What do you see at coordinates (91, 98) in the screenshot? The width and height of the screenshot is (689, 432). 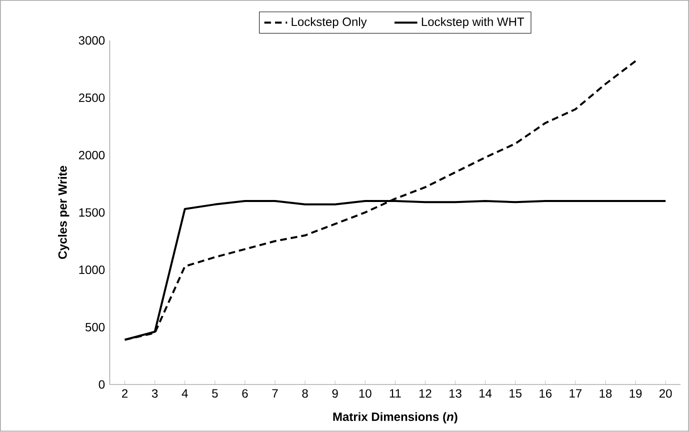 I see `y-tick-label: 2500` at bounding box center [91, 98].